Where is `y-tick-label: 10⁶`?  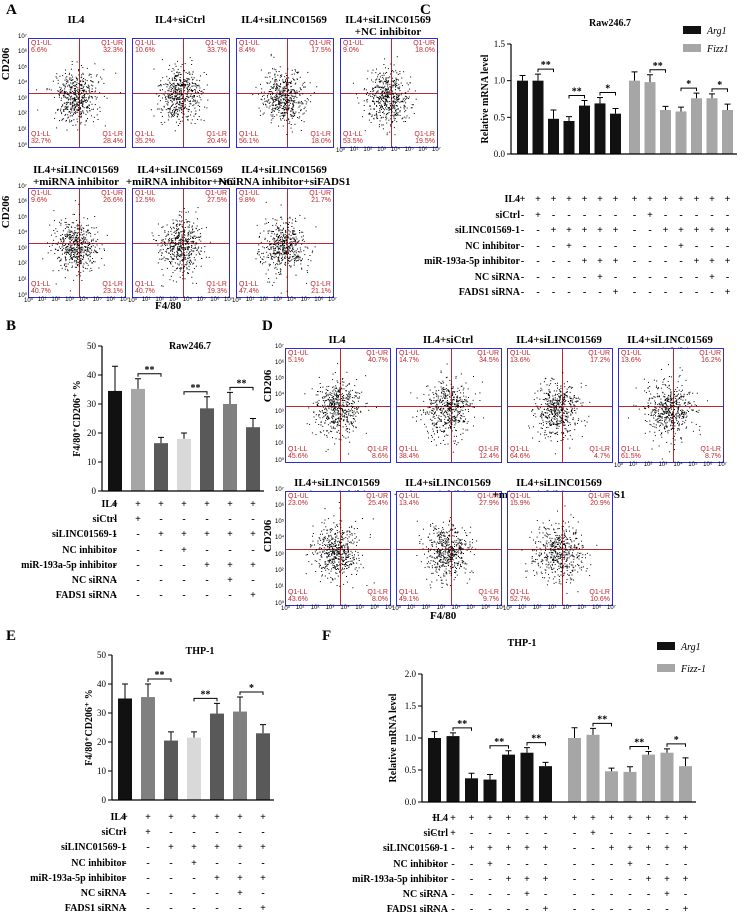 y-tick-label: 10⁶ is located at coordinates (279, 363).